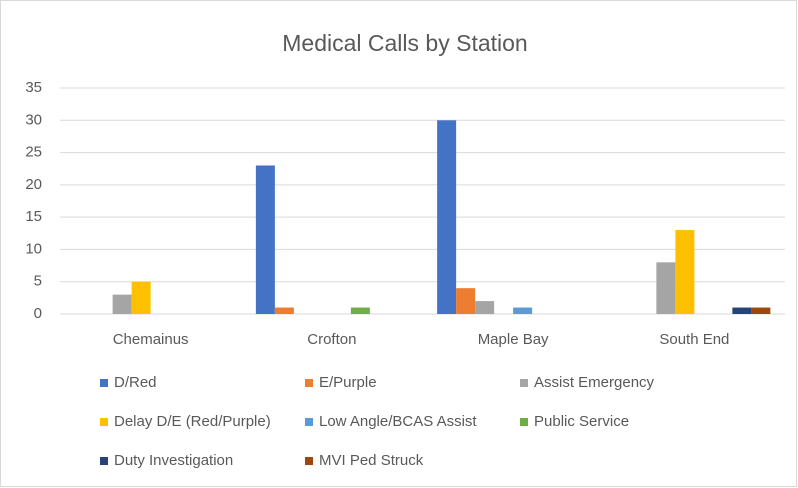 The image size is (798, 488). Describe the element at coordinates (331, 339) in the screenshot. I see `x-tick-label: Crofton` at that location.